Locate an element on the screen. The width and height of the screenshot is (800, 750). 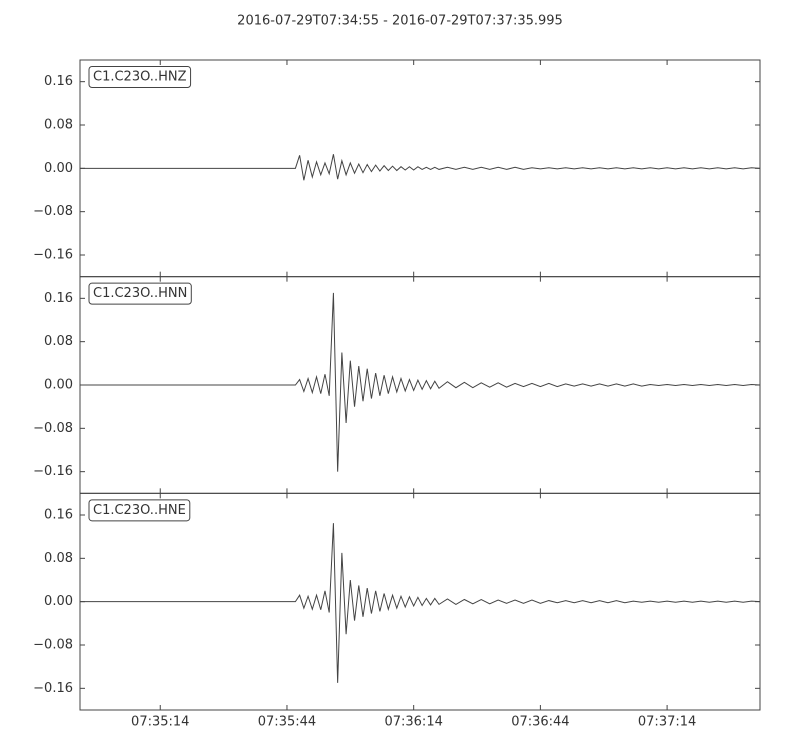
x-tick-label: 07:35:14 is located at coordinates (160, 722).